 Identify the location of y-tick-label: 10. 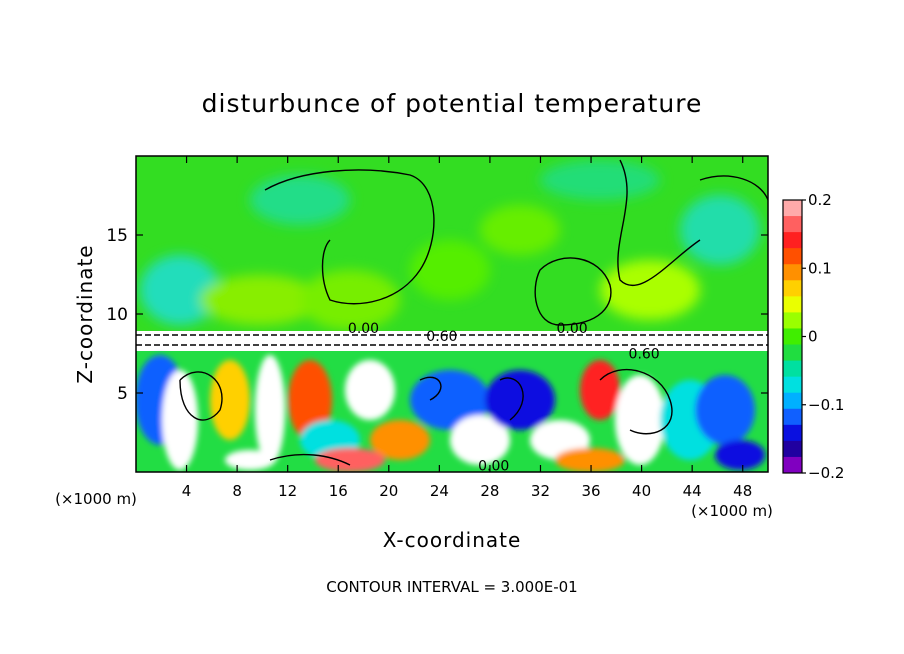
(117, 315).